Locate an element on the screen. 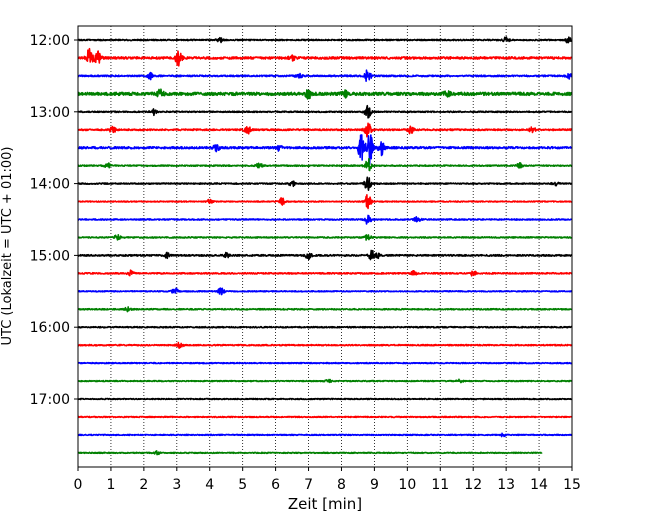 The width and height of the screenshot is (650, 520). x-tick-label: 1 is located at coordinates (110, 485).